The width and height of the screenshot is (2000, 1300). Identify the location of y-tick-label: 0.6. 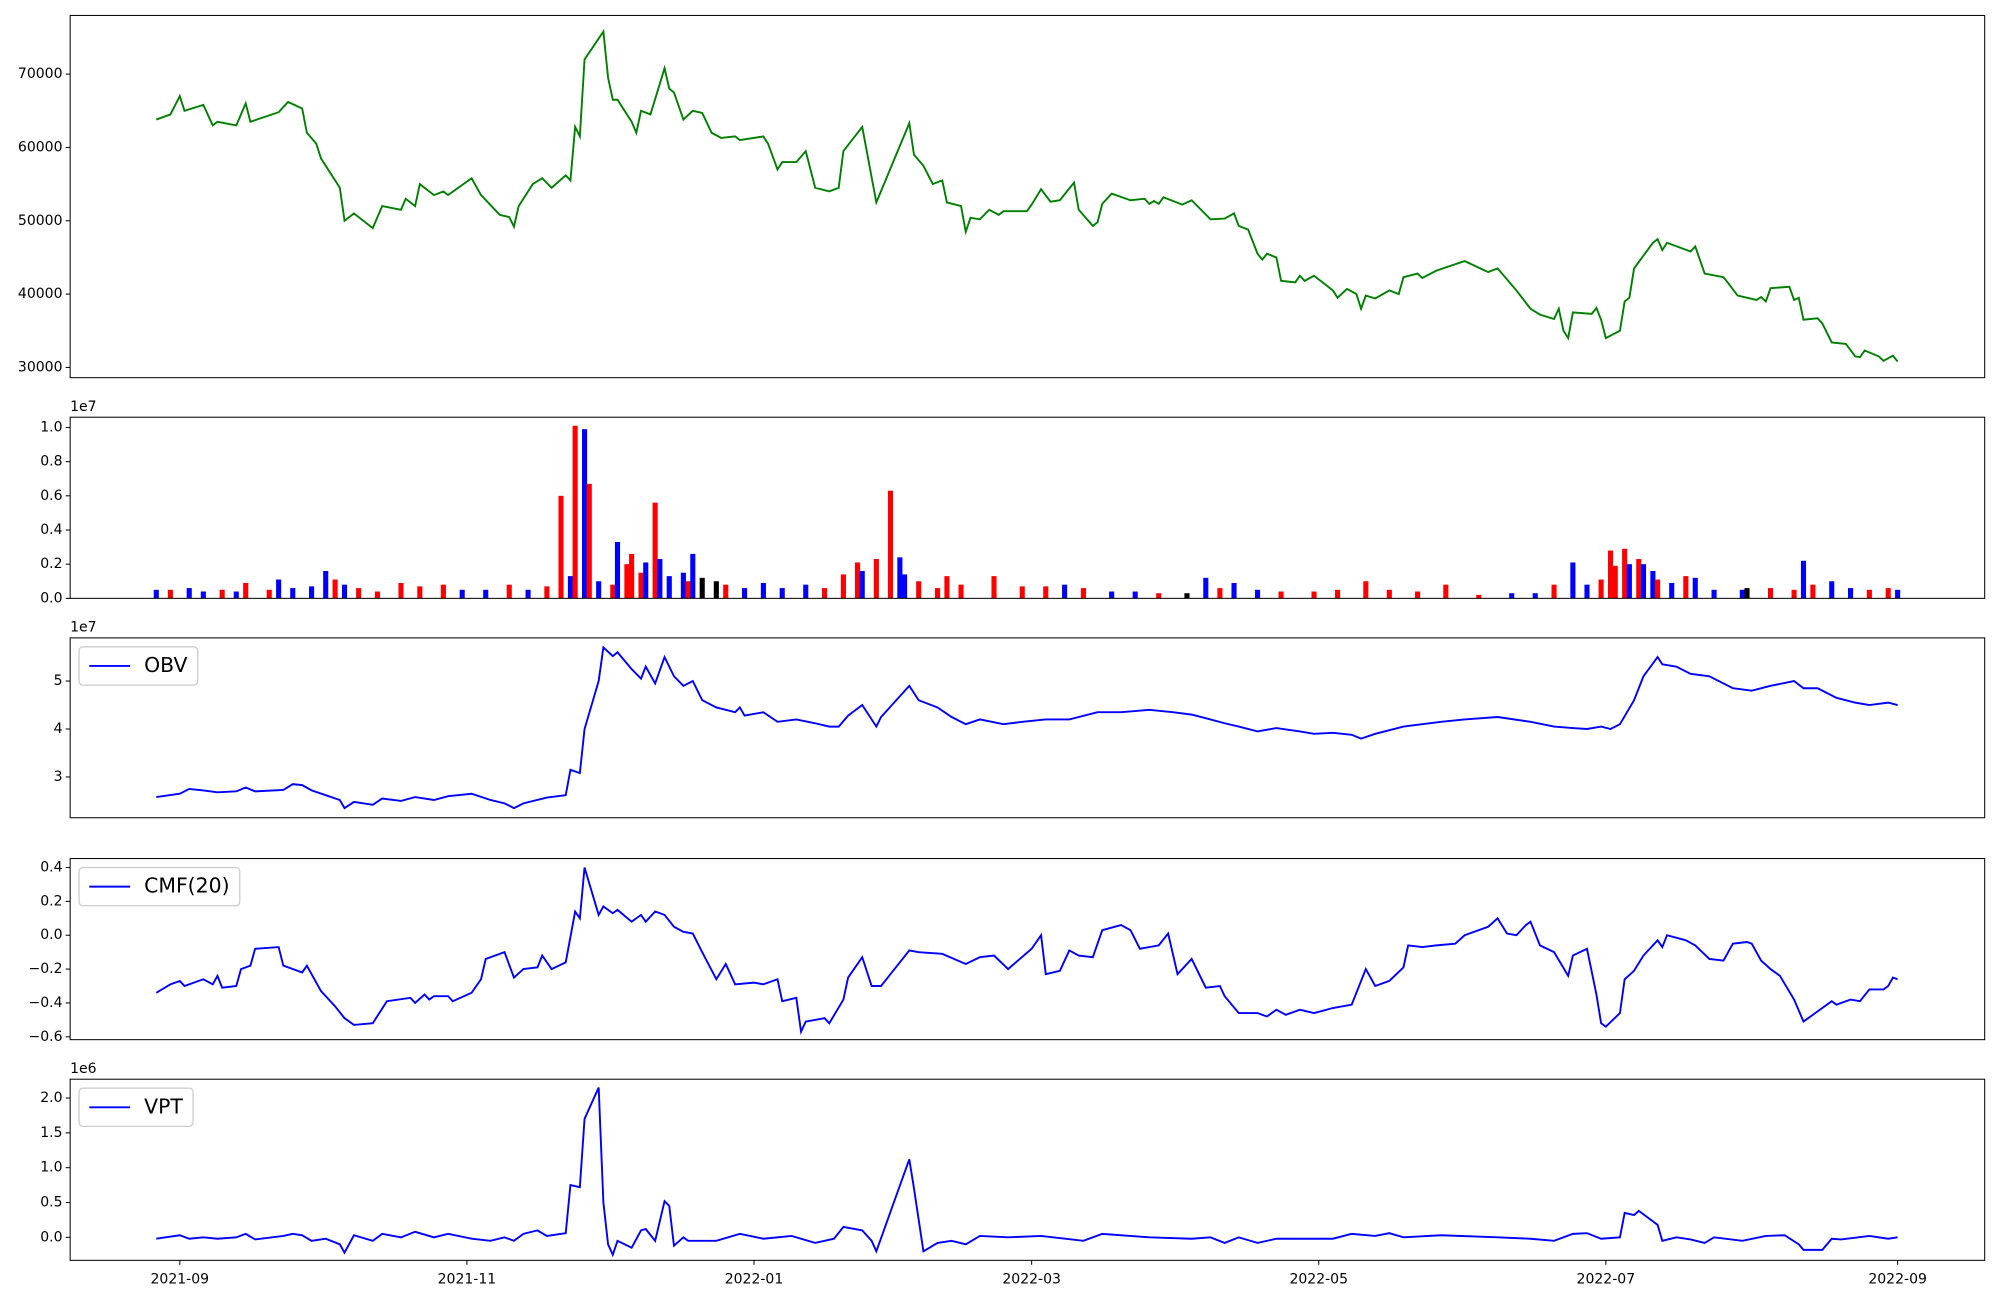
(51, 496).